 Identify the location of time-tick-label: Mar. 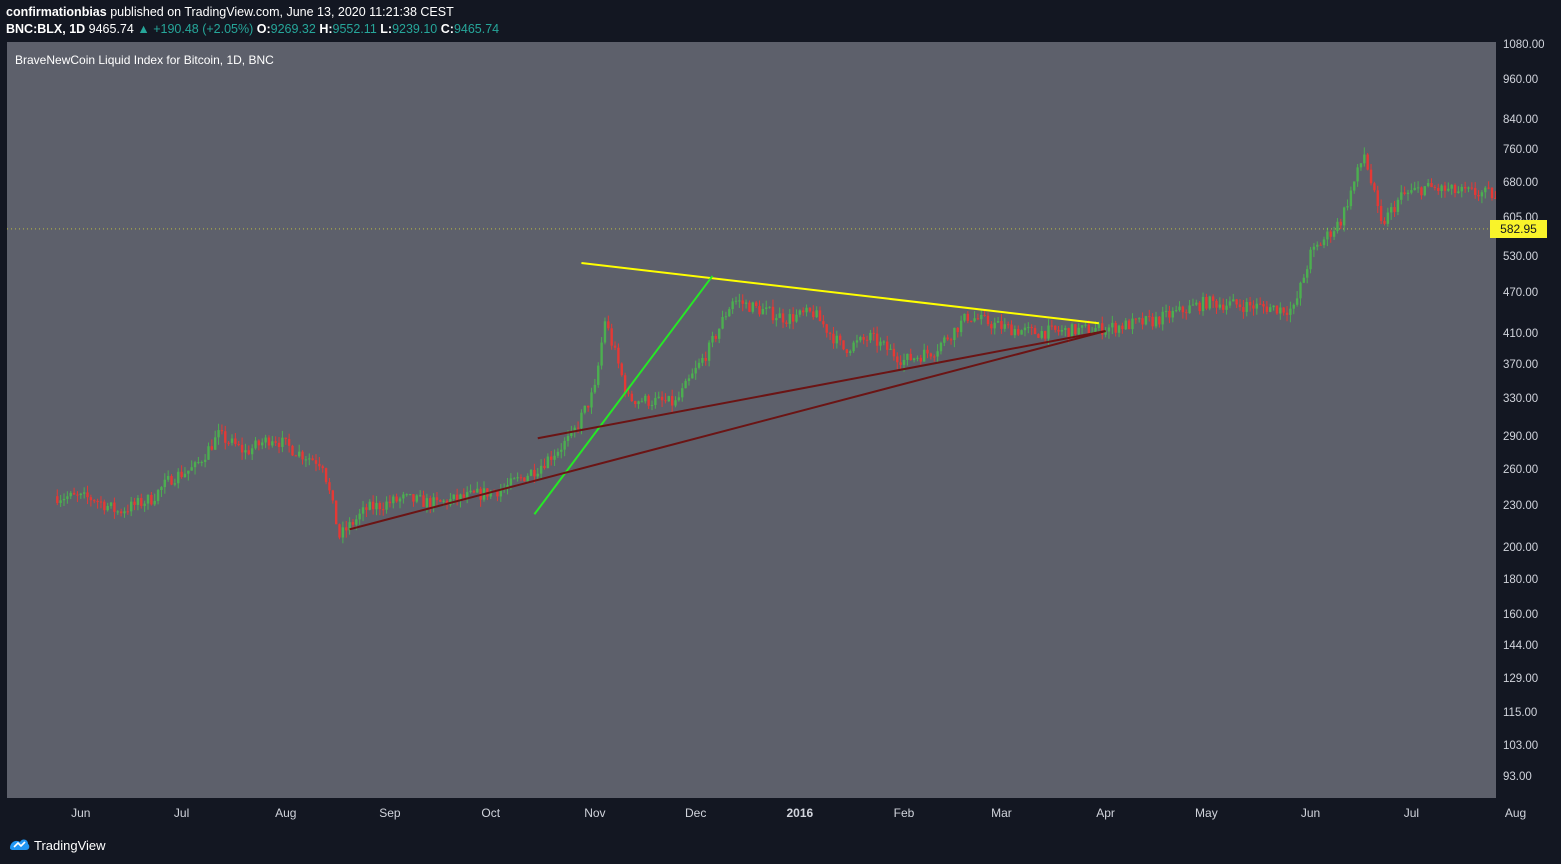
(1001, 813).